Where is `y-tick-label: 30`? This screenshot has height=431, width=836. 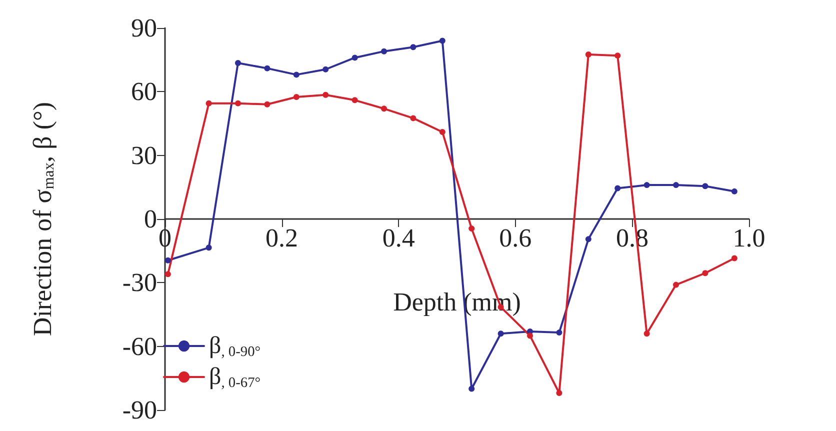 y-tick-label: 30 is located at coordinates (144, 155).